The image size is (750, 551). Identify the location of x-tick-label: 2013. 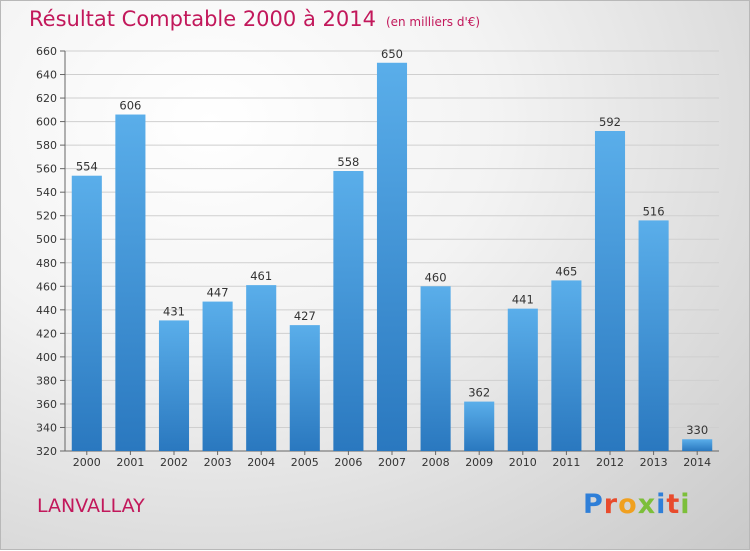
(654, 462).